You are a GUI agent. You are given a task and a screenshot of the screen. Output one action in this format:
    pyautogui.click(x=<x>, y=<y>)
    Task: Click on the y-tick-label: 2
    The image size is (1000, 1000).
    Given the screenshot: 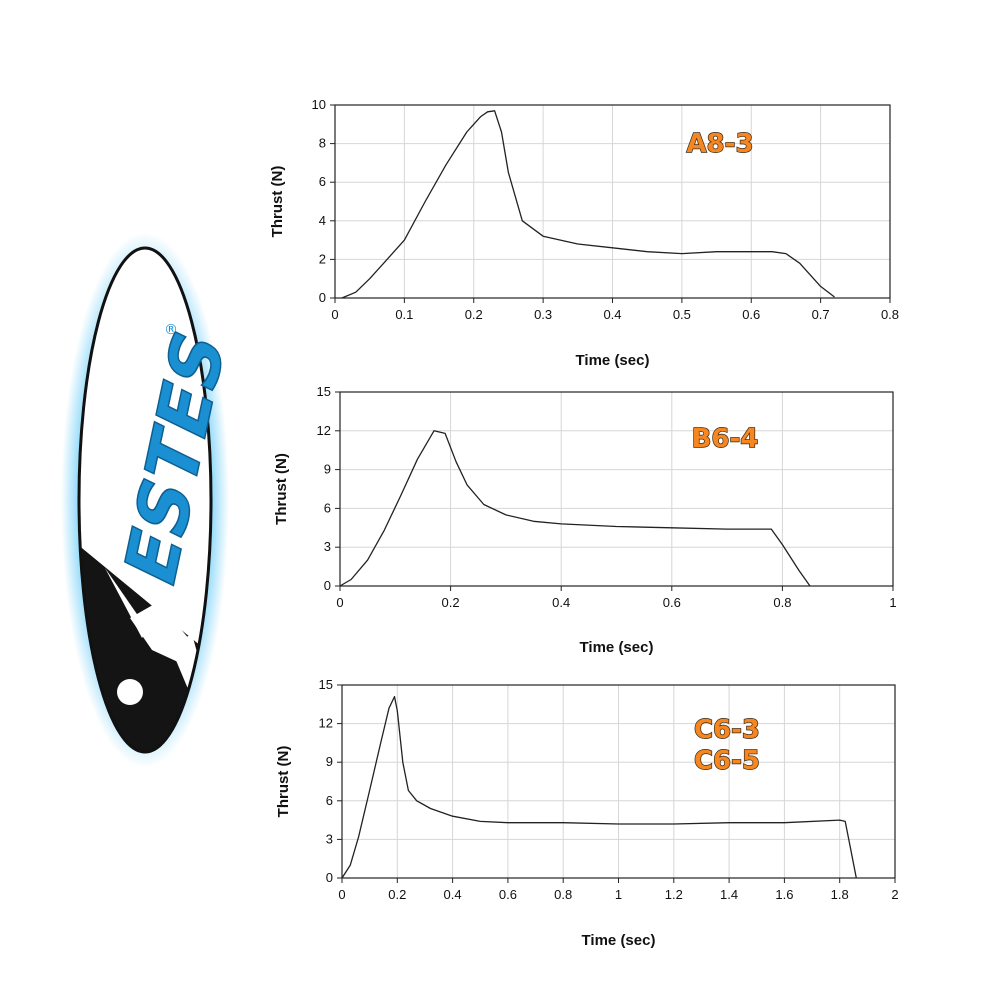 What is the action you would take?
    pyautogui.click(x=322, y=258)
    